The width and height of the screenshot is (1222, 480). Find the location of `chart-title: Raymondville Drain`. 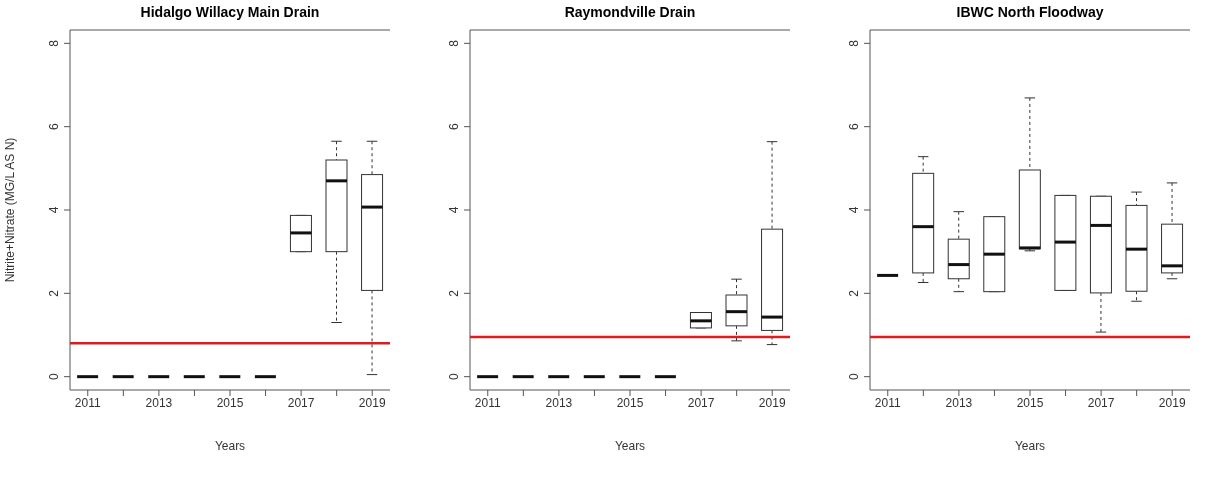

chart-title: Raymondville Drain is located at coordinates (630, 12).